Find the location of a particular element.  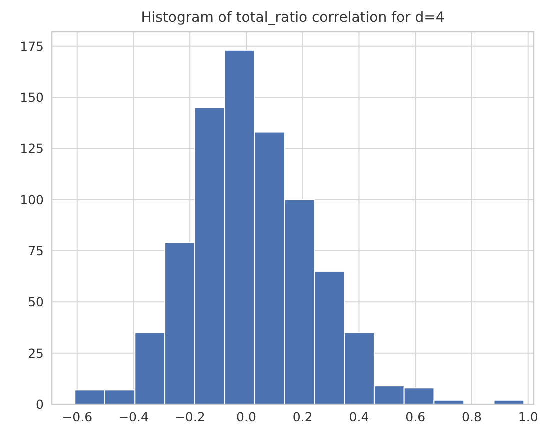

x-tick-label: 0.4 is located at coordinates (359, 417).